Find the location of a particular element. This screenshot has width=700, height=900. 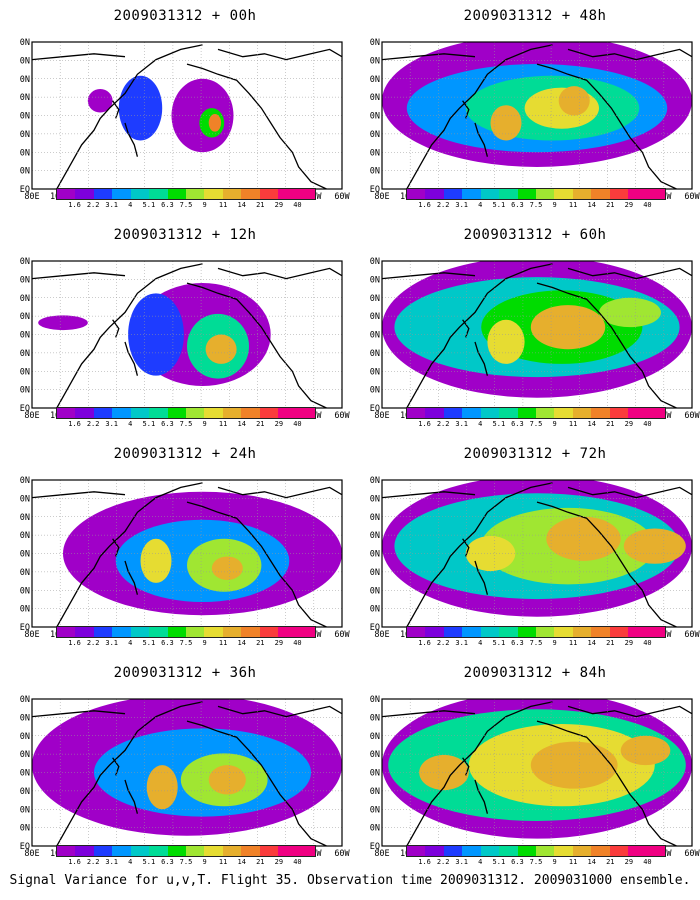

colorbar-label: 5.1 is located at coordinates (149, 862).